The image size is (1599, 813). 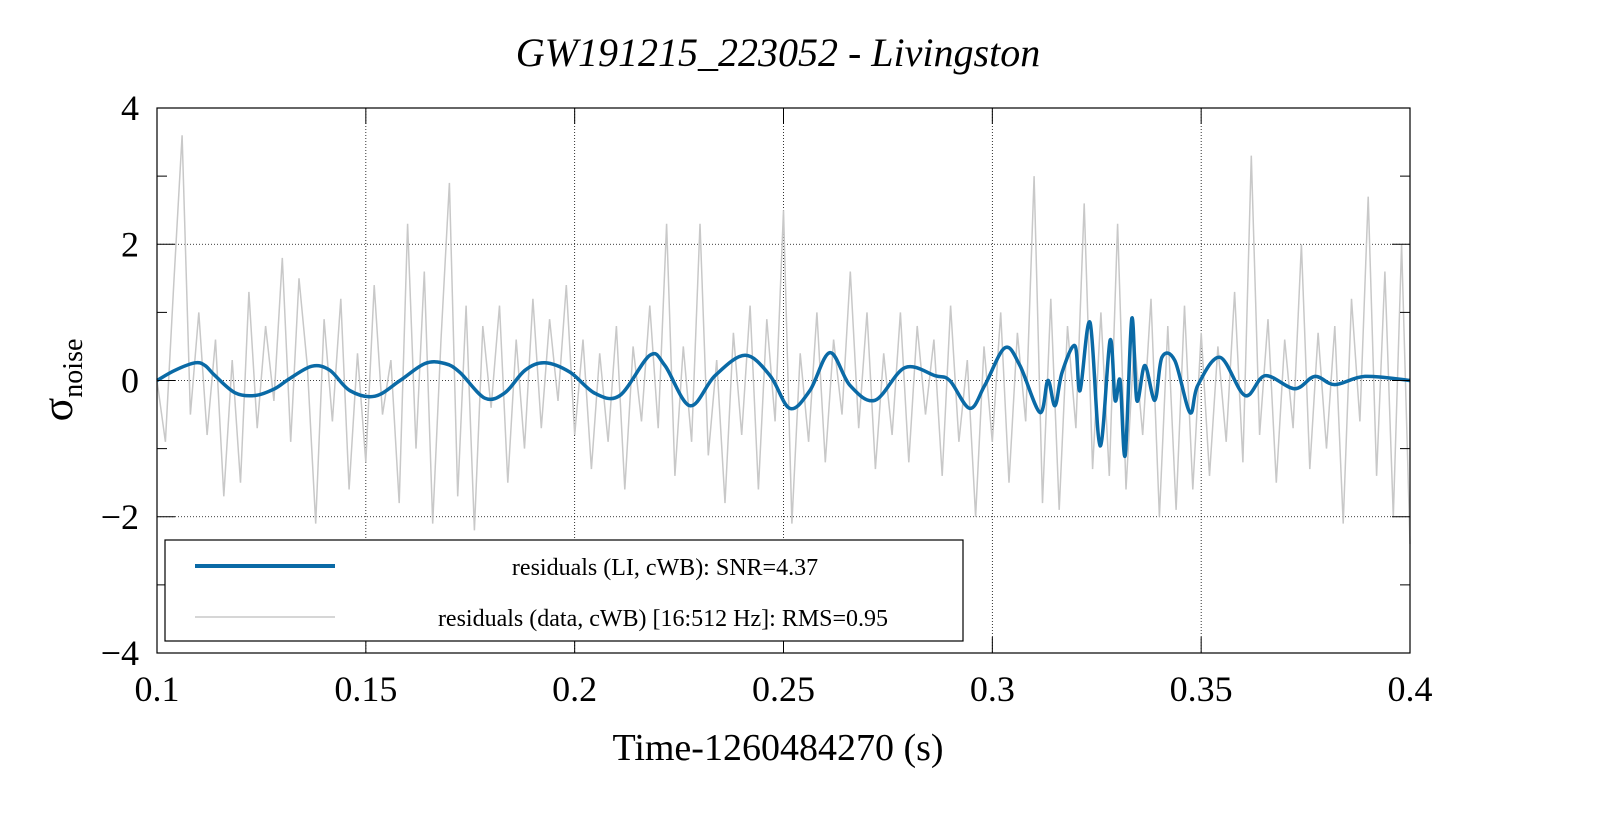 What do you see at coordinates (778, 52) in the screenshot?
I see `chart-title: GW191215_223052 - Livingston` at bounding box center [778, 52].